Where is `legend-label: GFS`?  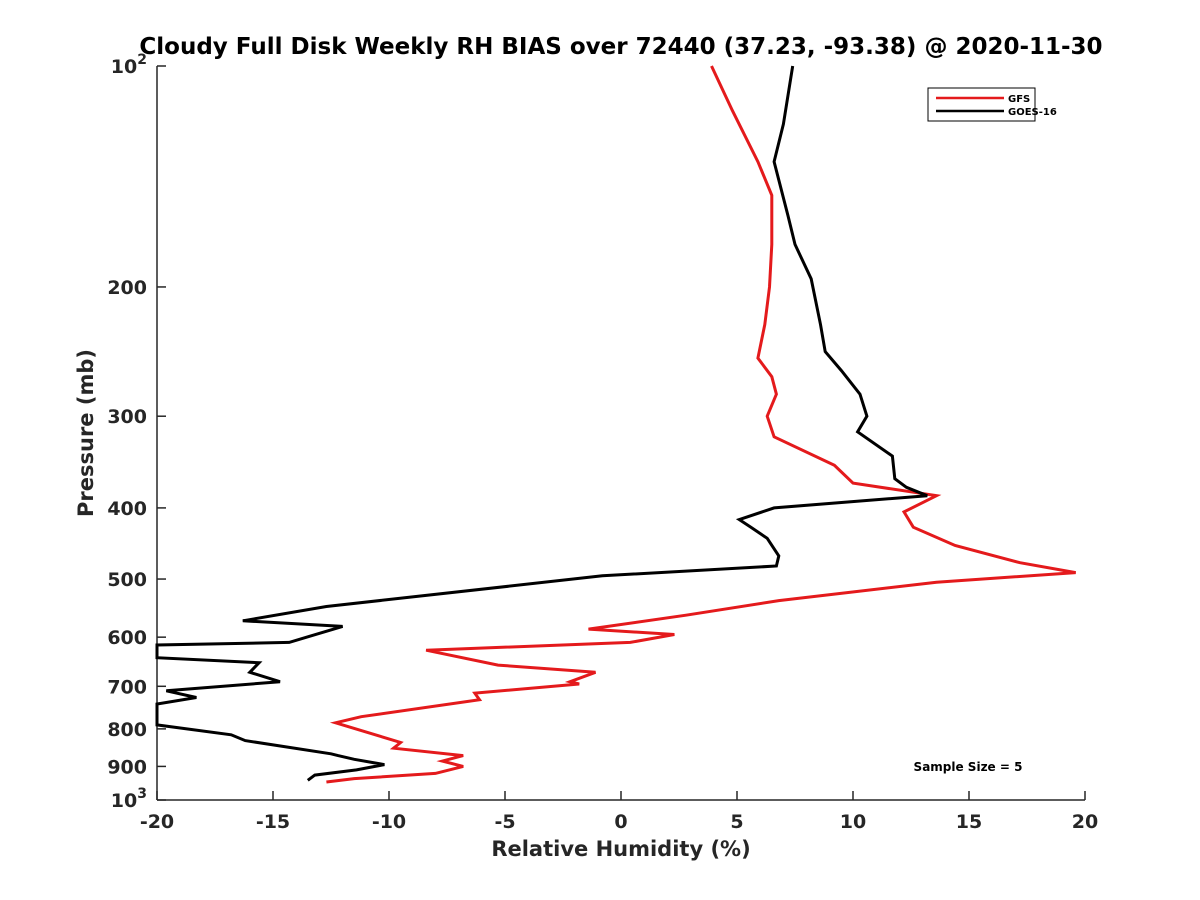
legend-label: GFS is located at coordinates (1019, 99).